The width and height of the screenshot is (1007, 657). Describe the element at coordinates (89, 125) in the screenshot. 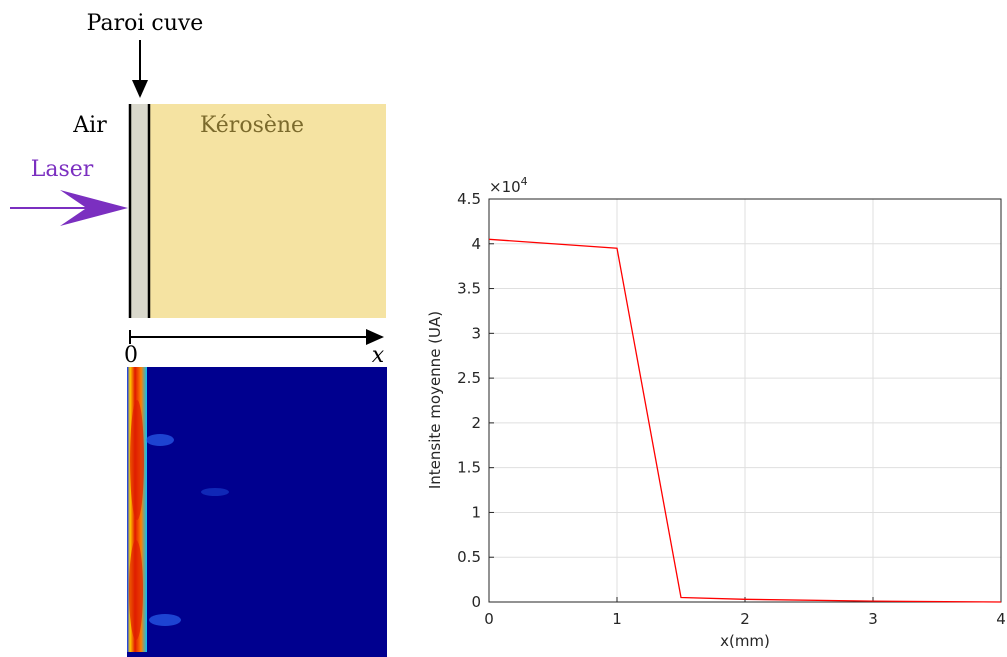

I see `air-label: Air` at that location.